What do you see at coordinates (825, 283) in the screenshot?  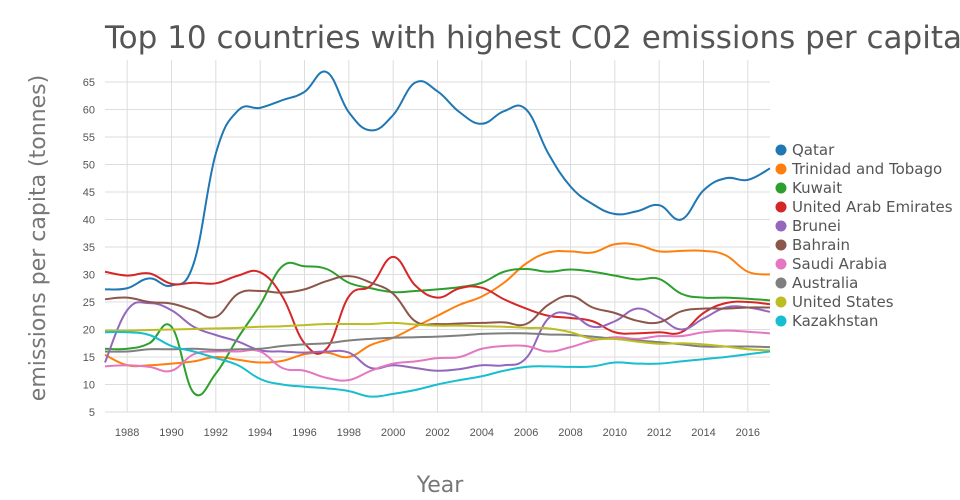 I see `legend-label-australia: Australia` at bounding box center [825, 283].